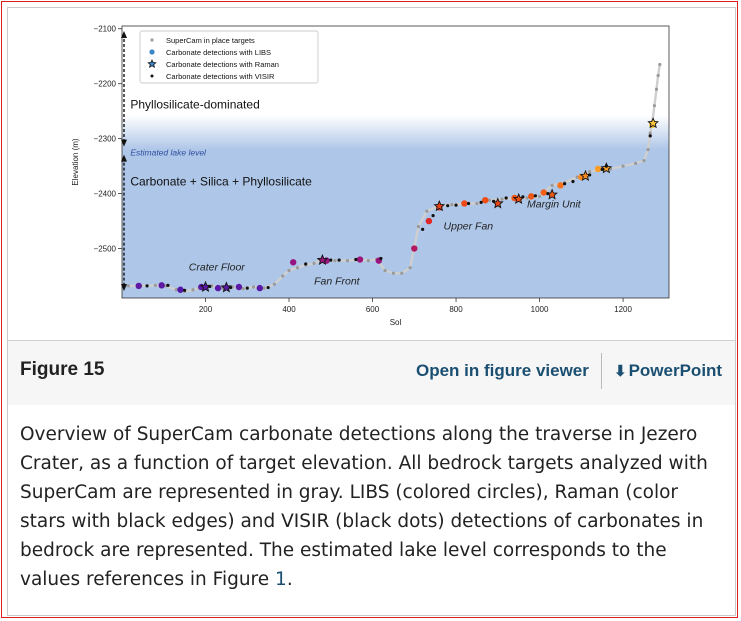  I want to click on annotation-margin-unit: Margin Unit, so click(554, 204).